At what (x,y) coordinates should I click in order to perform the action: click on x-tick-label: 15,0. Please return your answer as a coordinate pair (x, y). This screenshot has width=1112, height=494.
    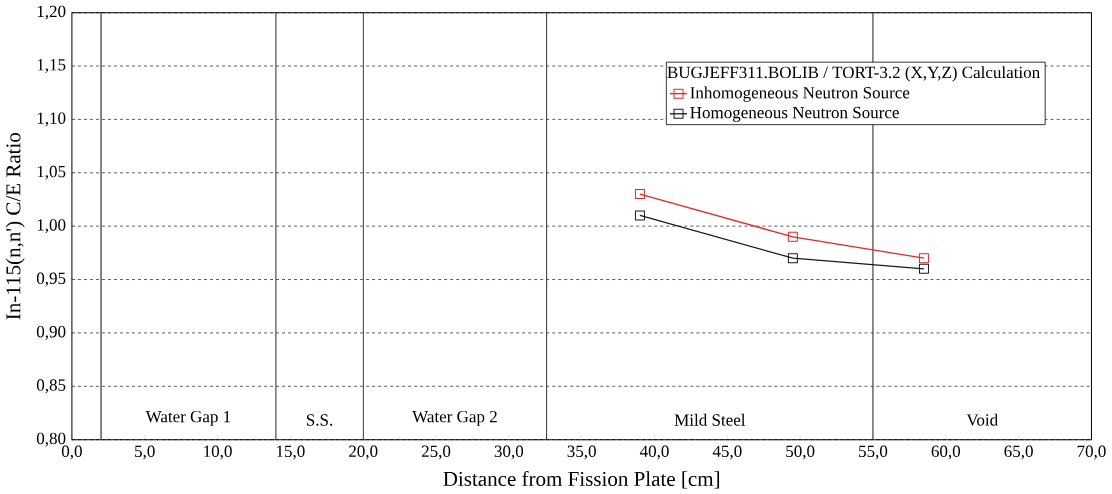
    Looking at the image, I should click on (290, 452).